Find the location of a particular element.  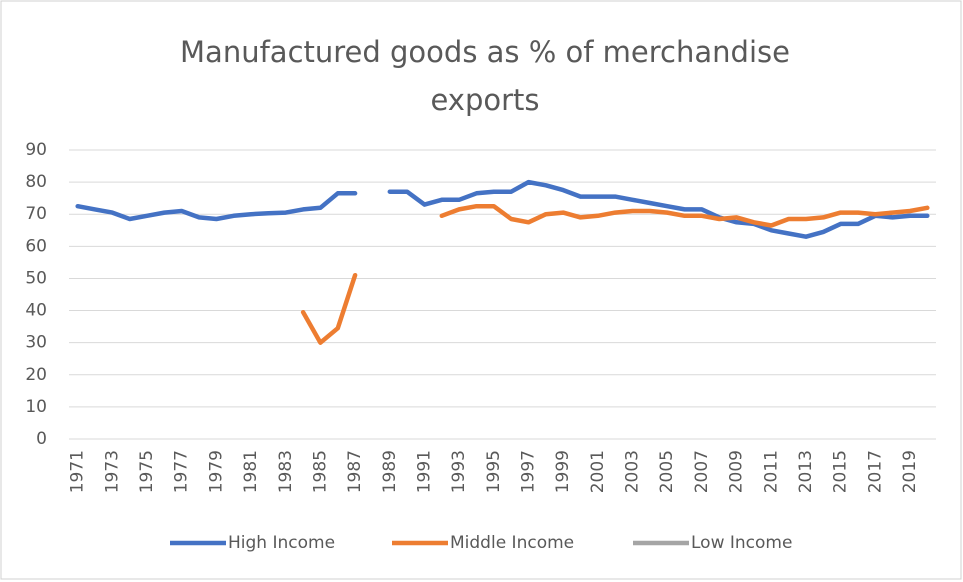

y-tick-label: 10 is located at coordinates (36, 407).